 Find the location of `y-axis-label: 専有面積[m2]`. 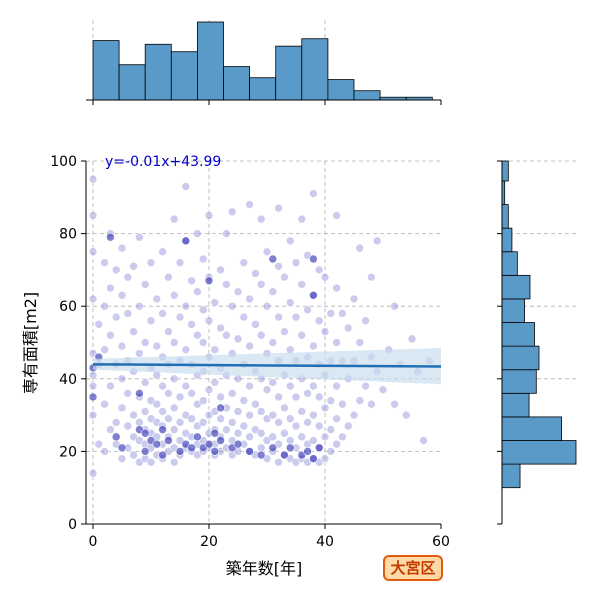

y-axis-label: 専有面積[m2] is located at coordinates (30, 343).